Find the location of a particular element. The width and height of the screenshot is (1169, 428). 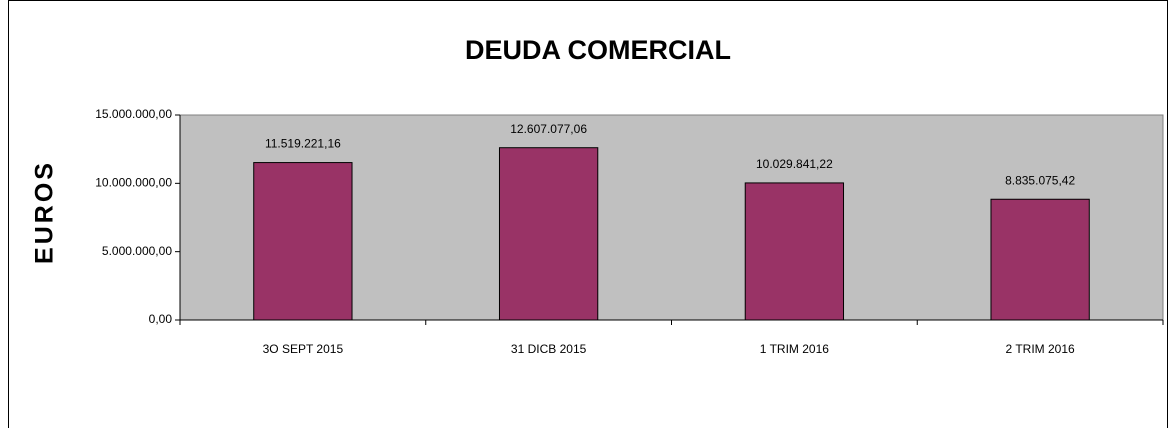

x-tick-label: 1 TRIM 2016 is located at coordinates (794, 349).